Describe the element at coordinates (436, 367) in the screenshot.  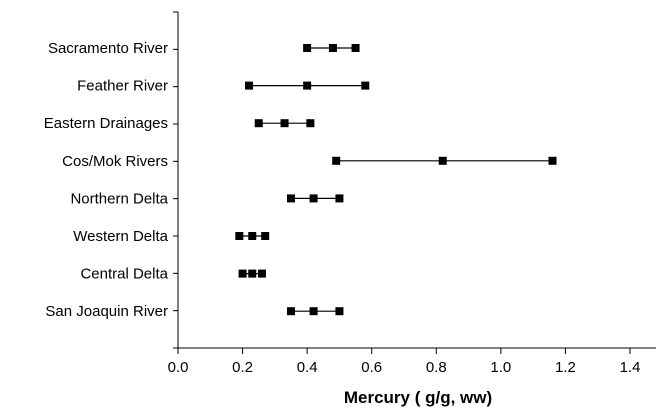
I see `x-tick-label: 0.8` at that location.